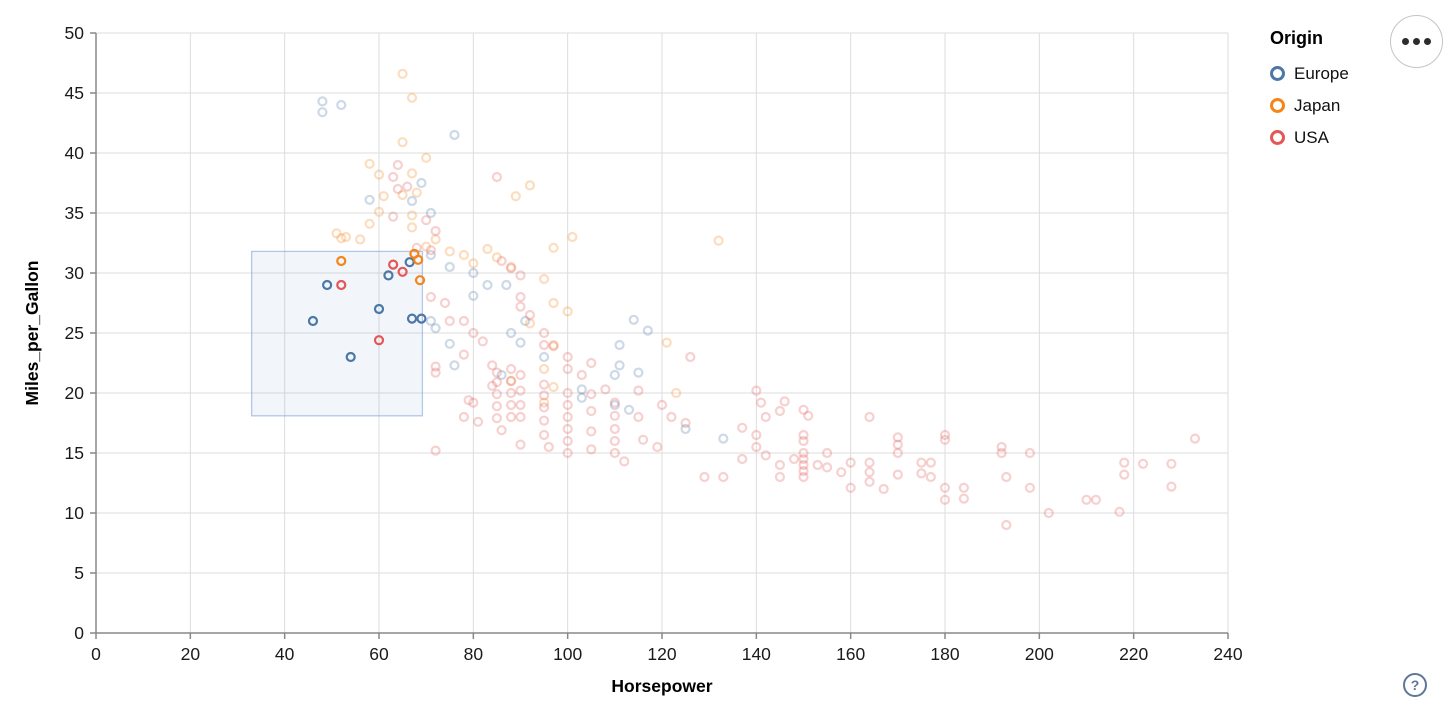 The width and height of the screenshot is (1454, 717). What do you see at coordinates (337, 333) in the screenshot?
I see `brush-selection` at bounding box center [337, 333].